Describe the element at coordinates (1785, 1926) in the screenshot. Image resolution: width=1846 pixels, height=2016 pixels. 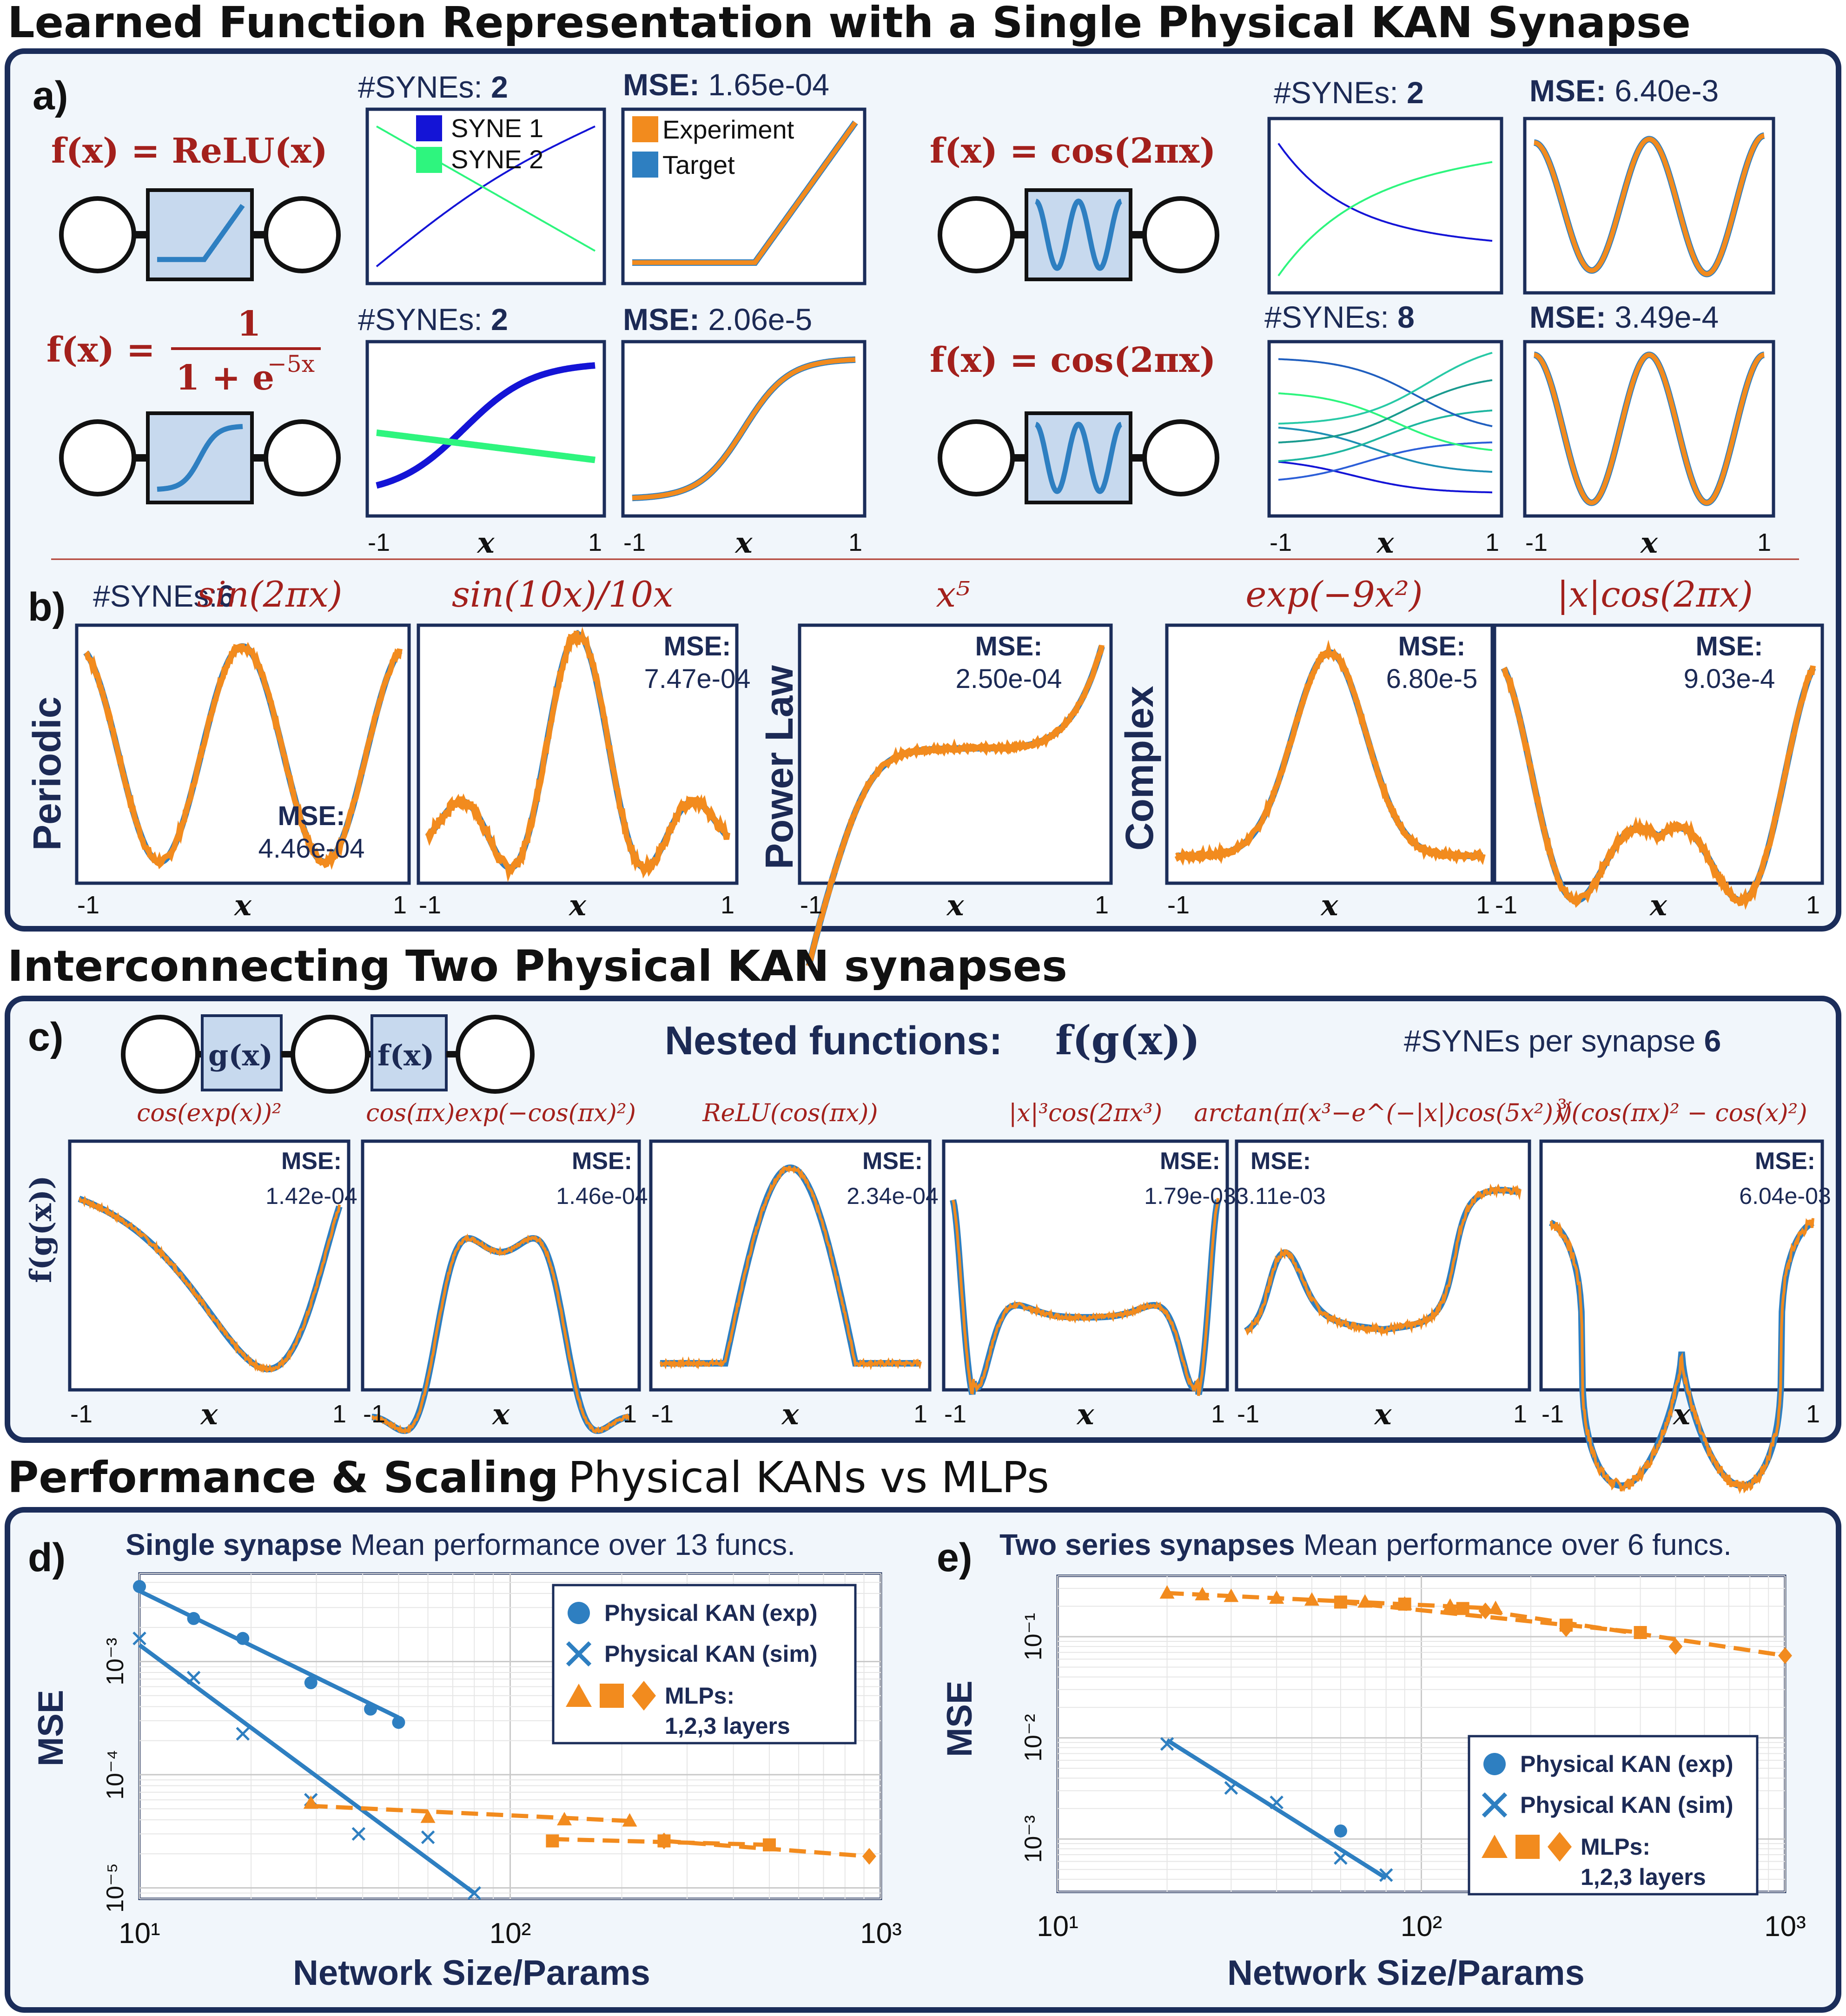
I see `chart-e-xtick-3: 10³` at that location.